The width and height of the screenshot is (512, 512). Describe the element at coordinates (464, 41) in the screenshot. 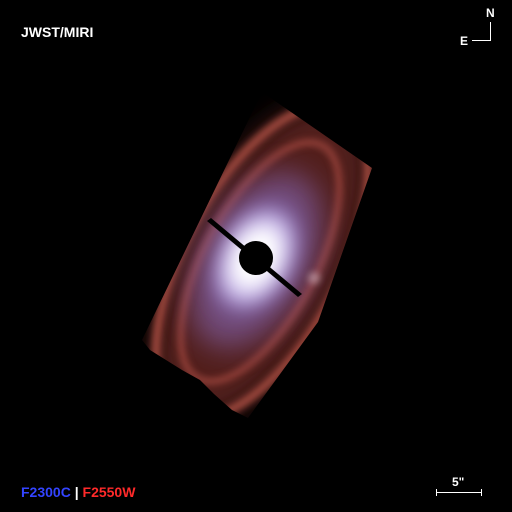

I see `east-label: E` at that location.